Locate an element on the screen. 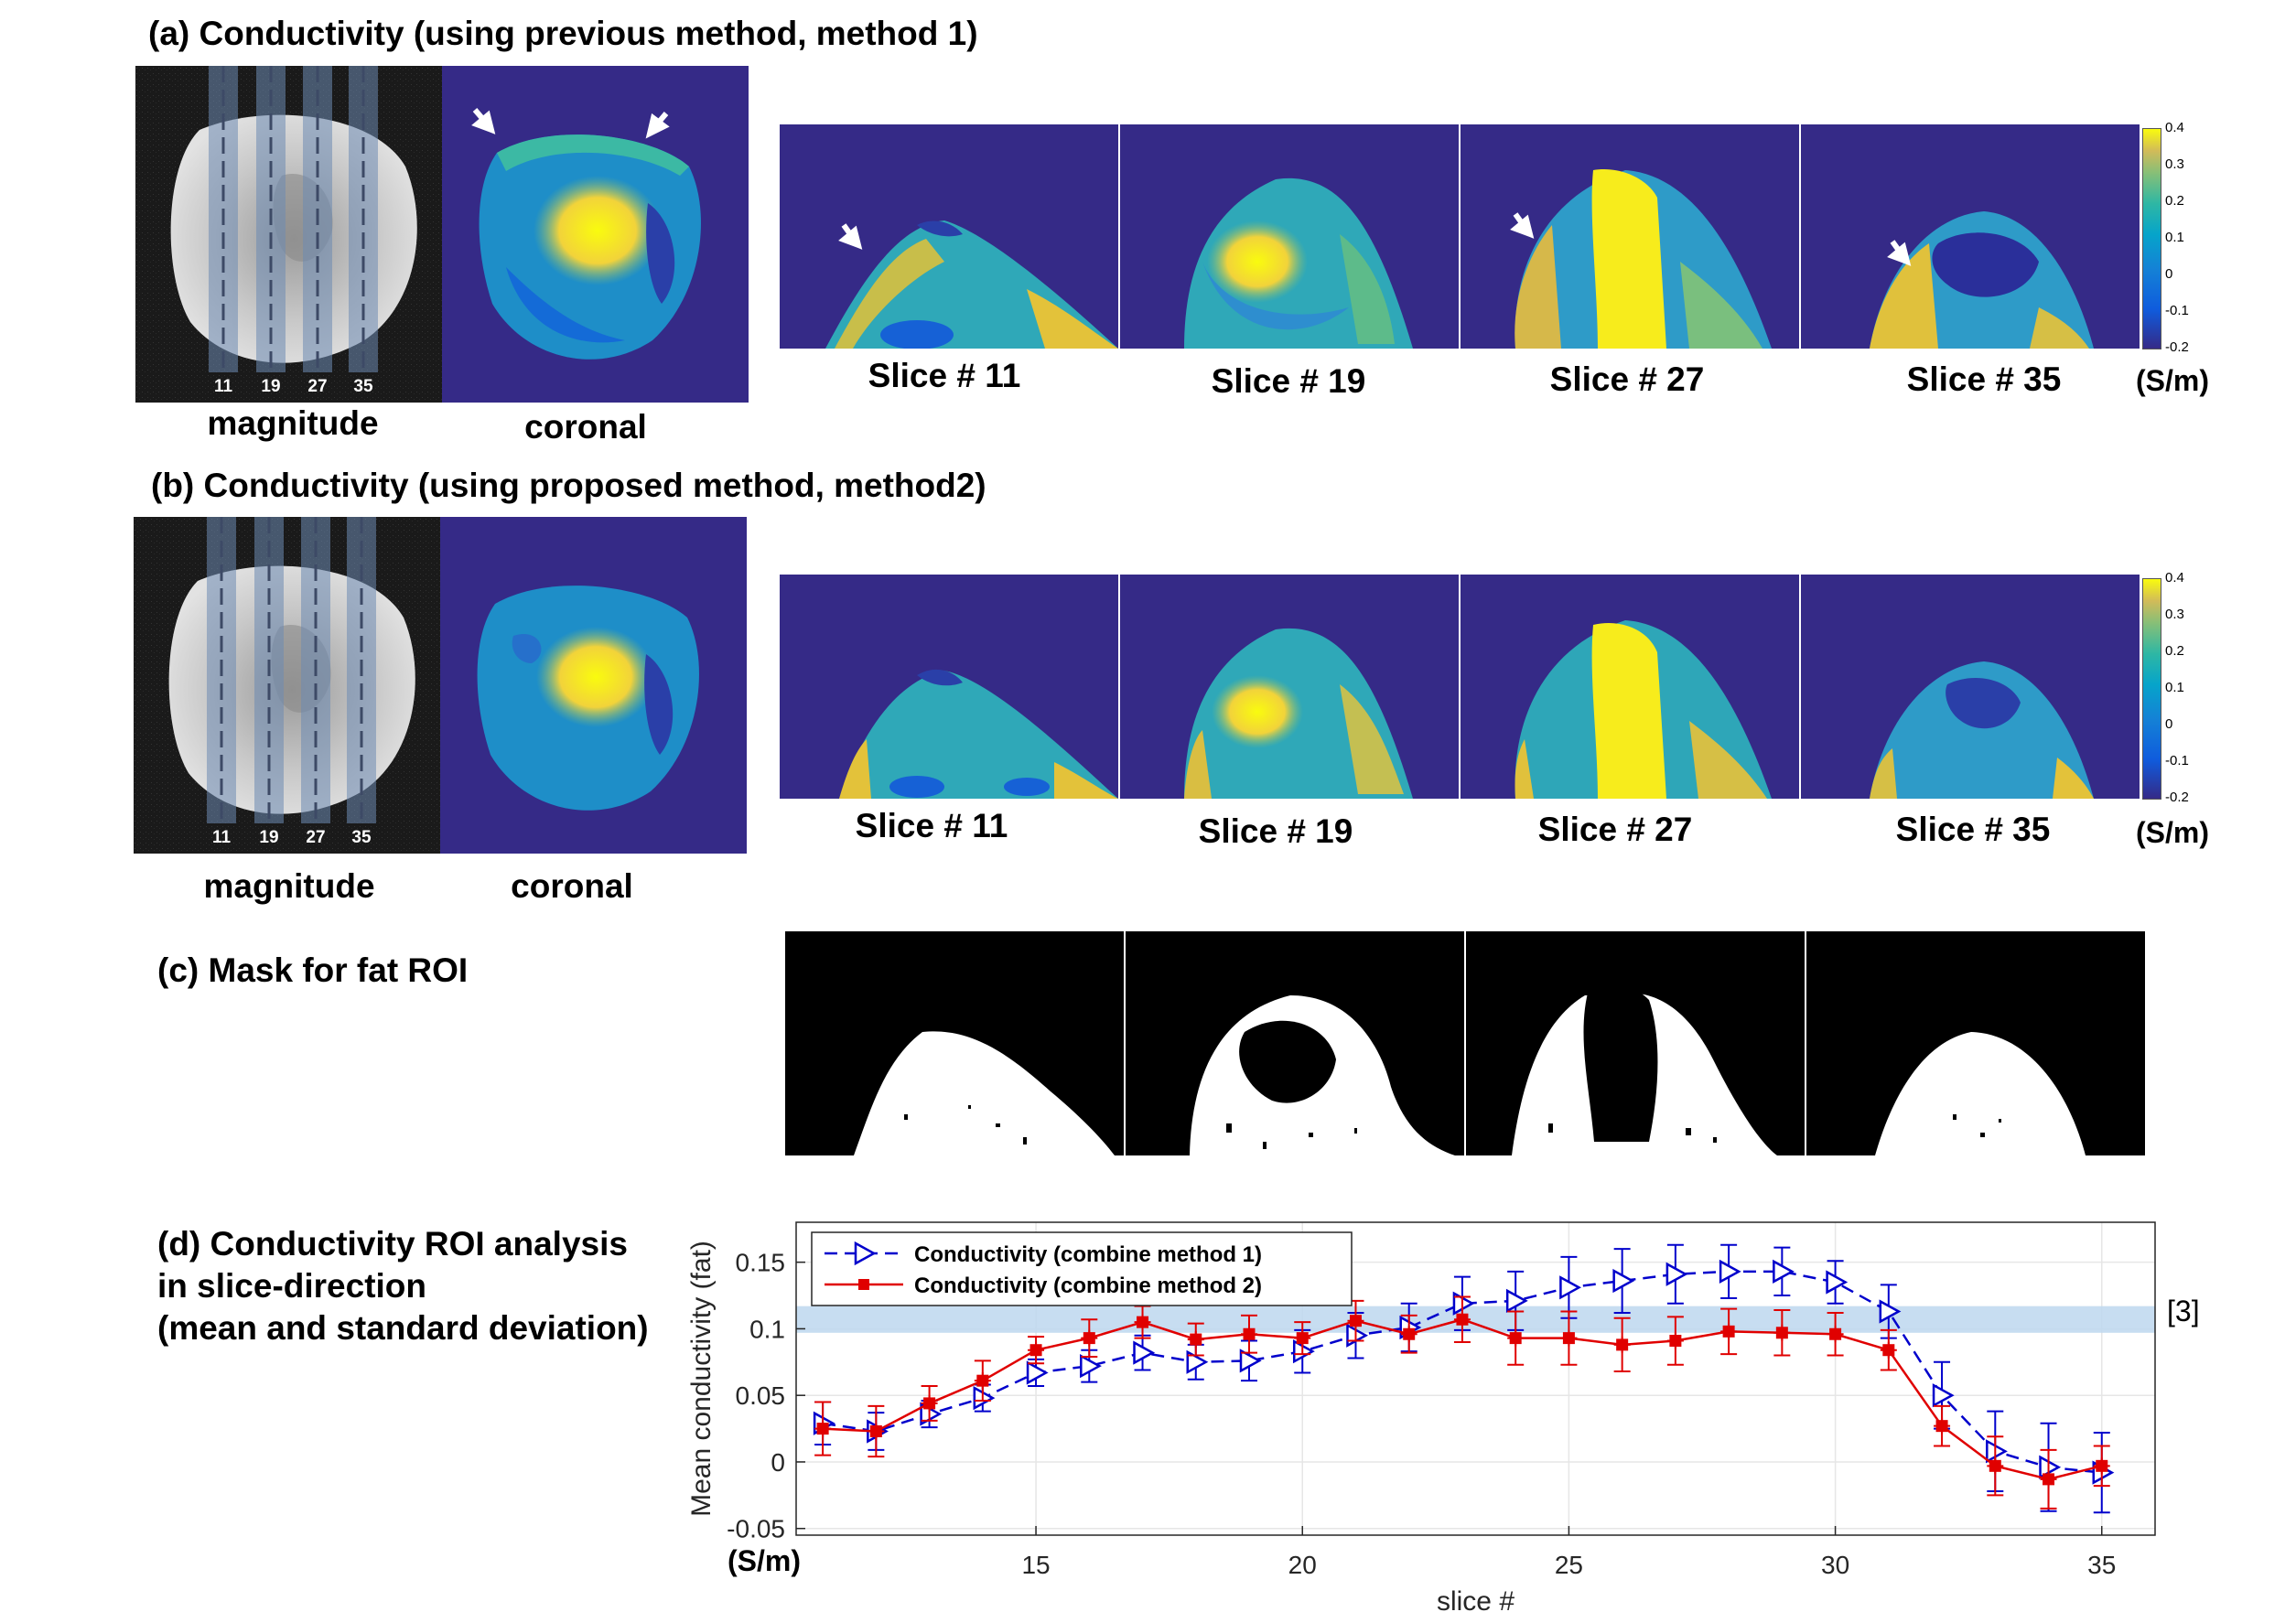  colorbar-b-tick-3: 0.1 is located at coordinates (2174, 687).